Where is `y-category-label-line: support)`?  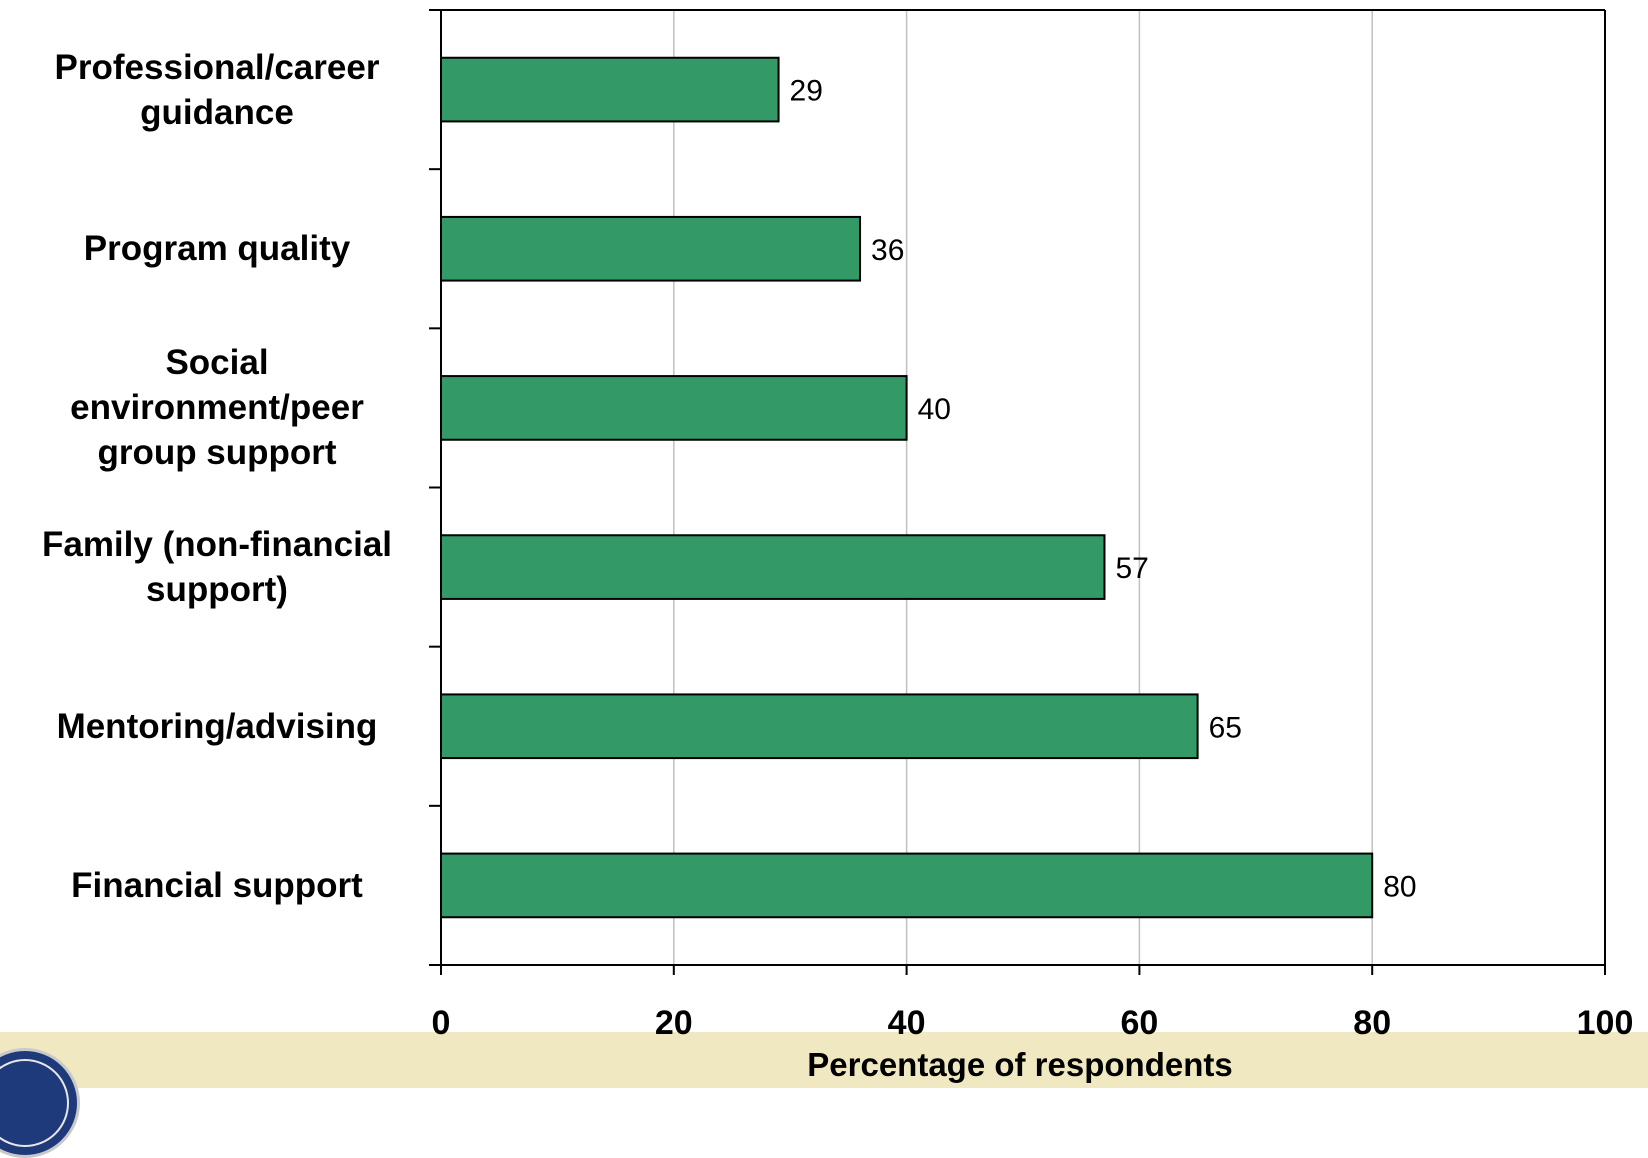 y-category-label-line: support) is located at coordinates (217, 590).